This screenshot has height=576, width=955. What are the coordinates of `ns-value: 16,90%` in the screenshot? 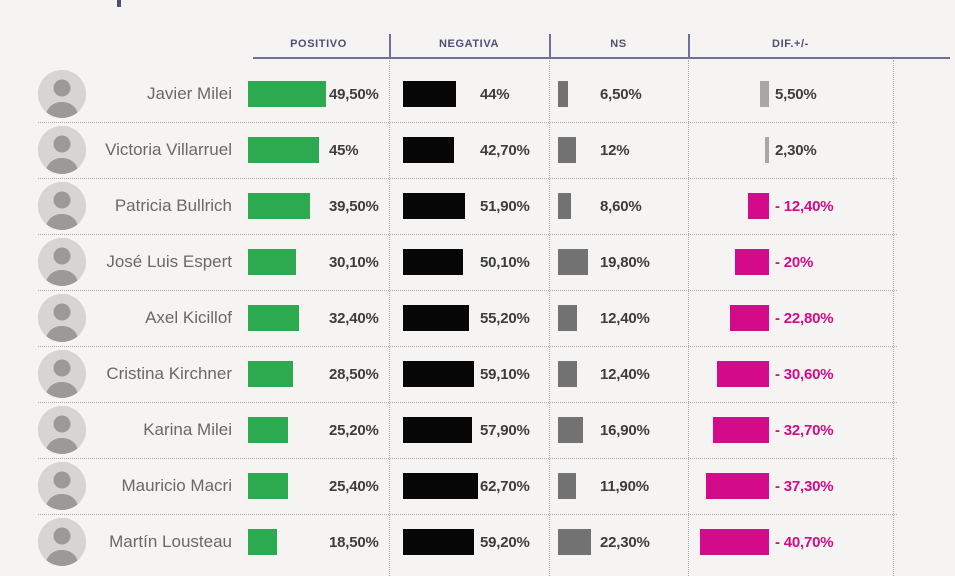 It's located at (625, 430).